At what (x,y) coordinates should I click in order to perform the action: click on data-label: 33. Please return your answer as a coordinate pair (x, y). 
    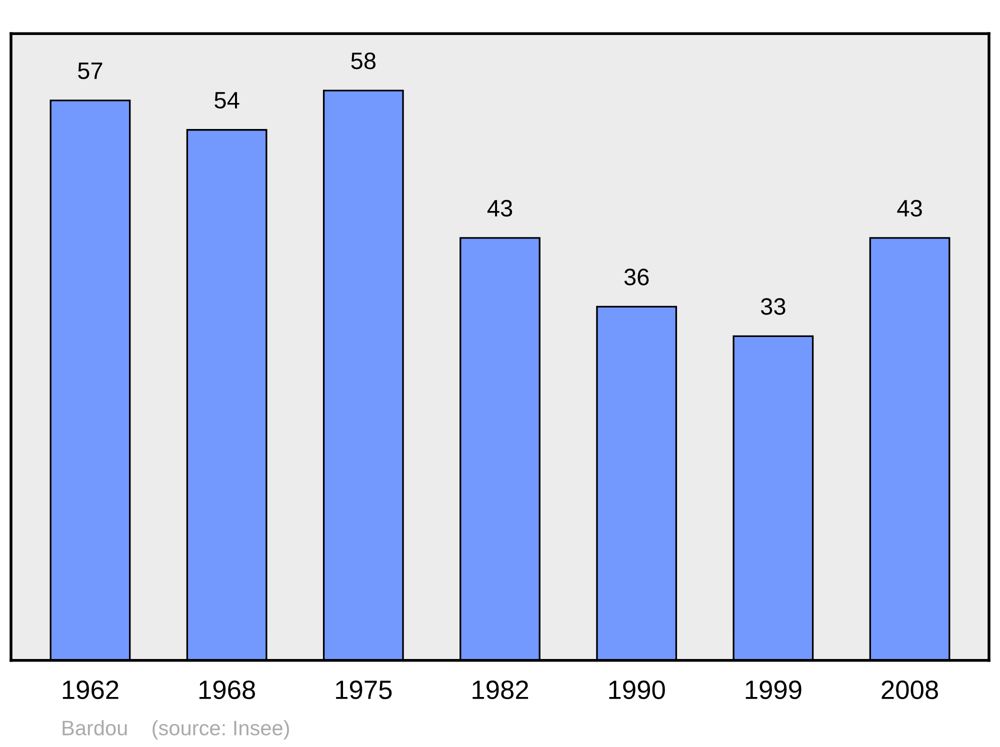
    Looking at the image, I should click on (773, 306).